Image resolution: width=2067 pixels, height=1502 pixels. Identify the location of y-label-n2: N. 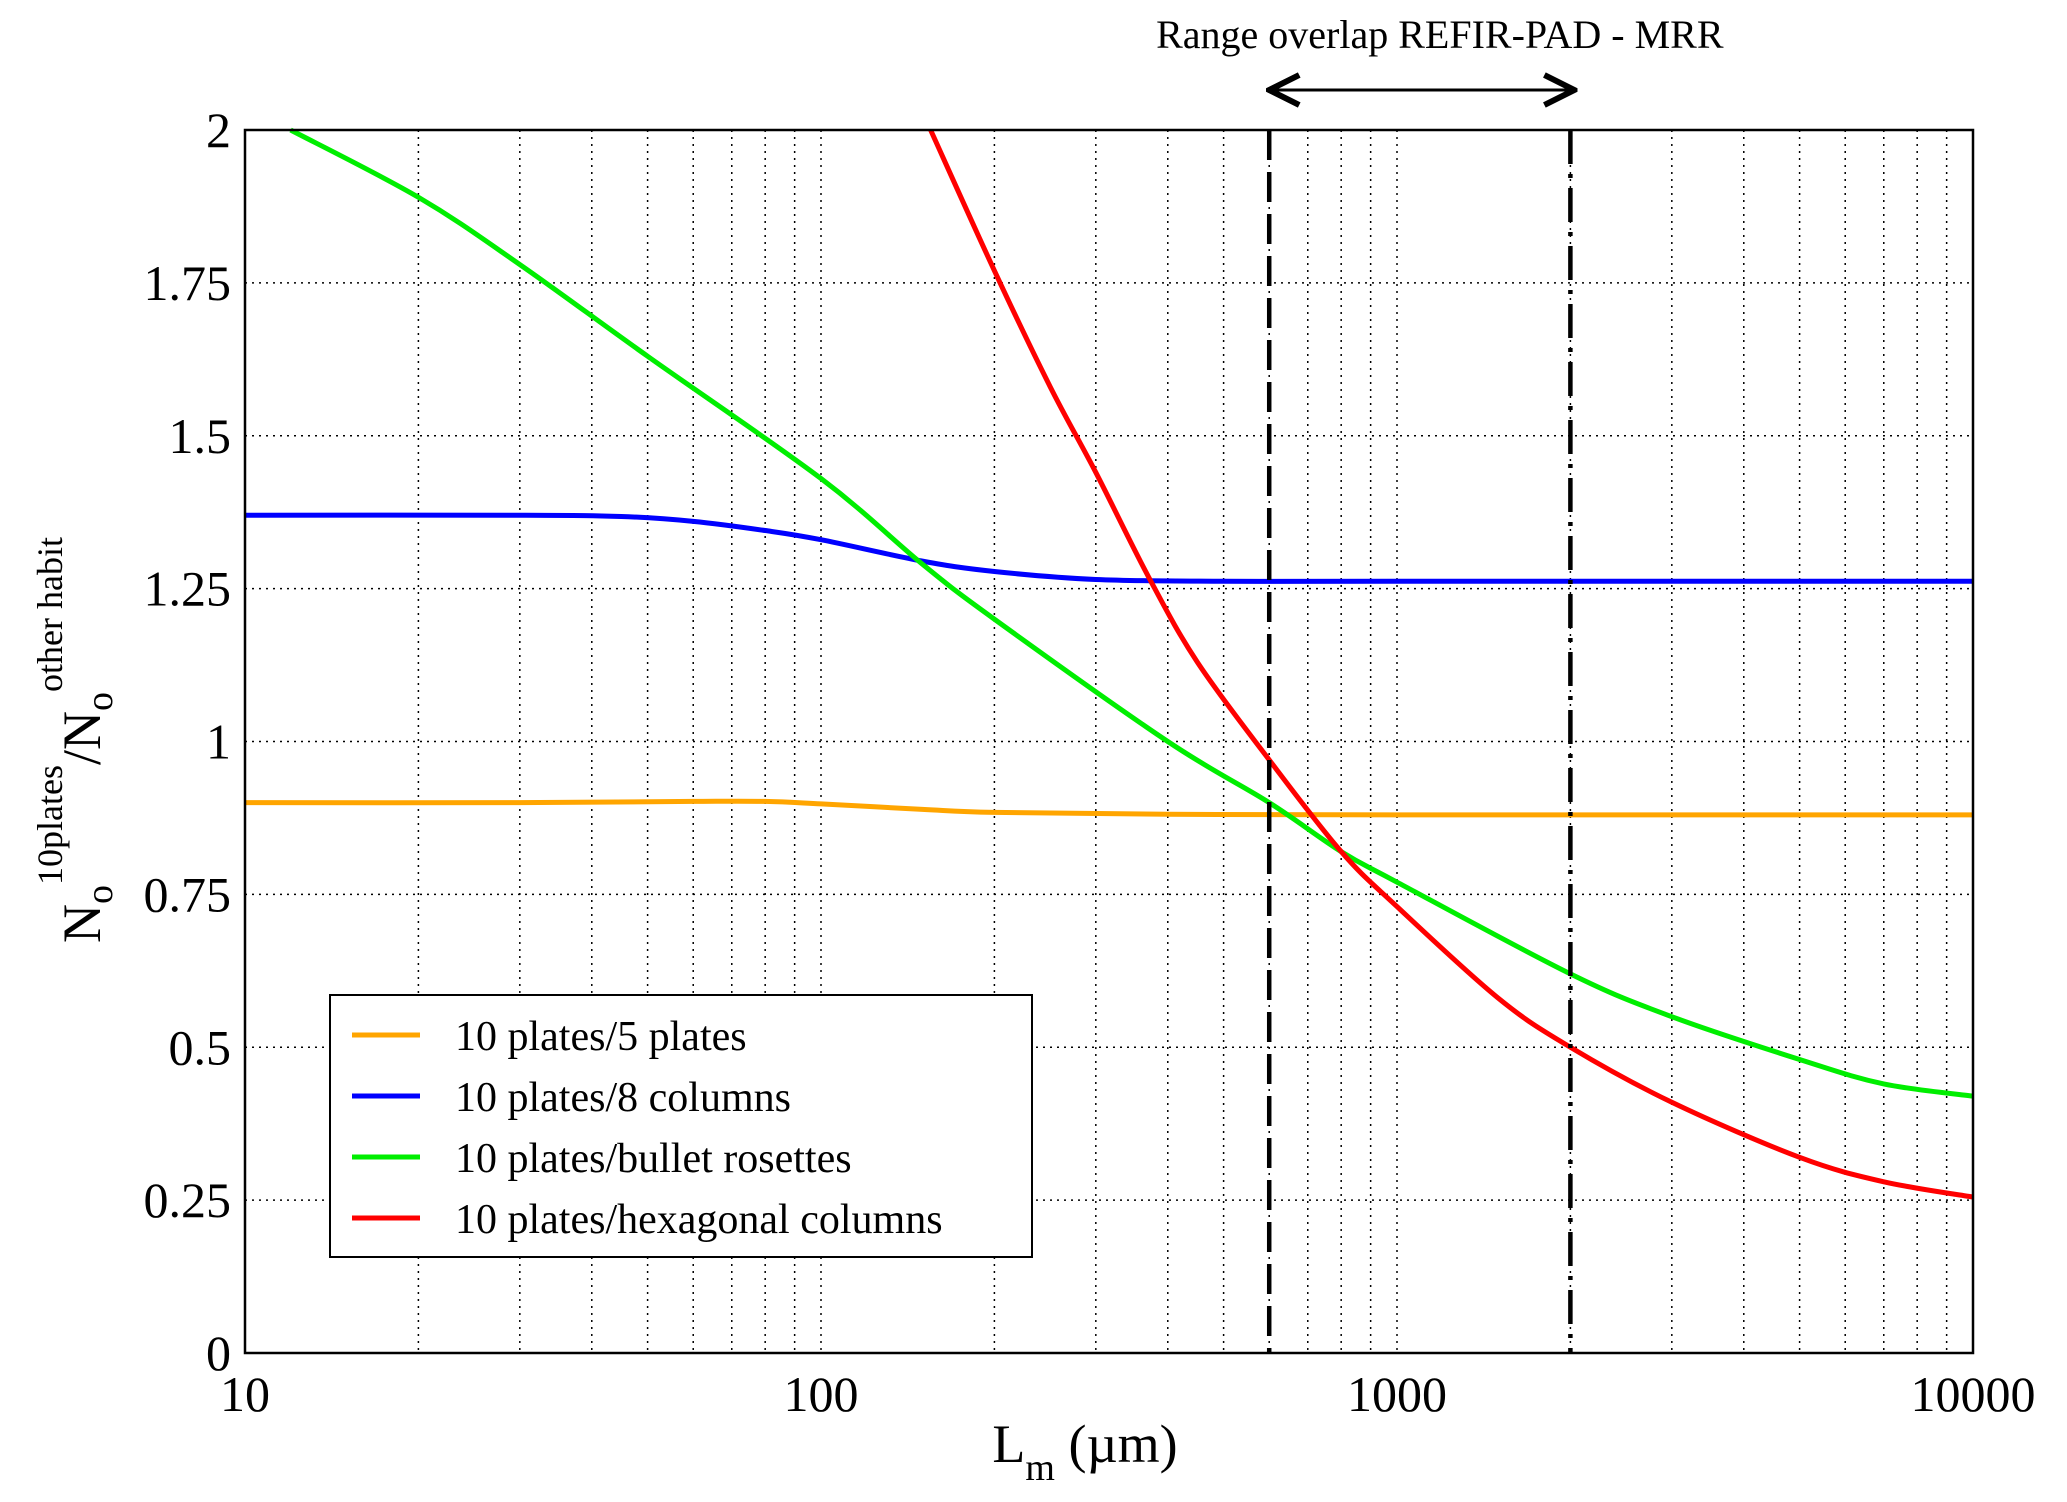
(82, 730).